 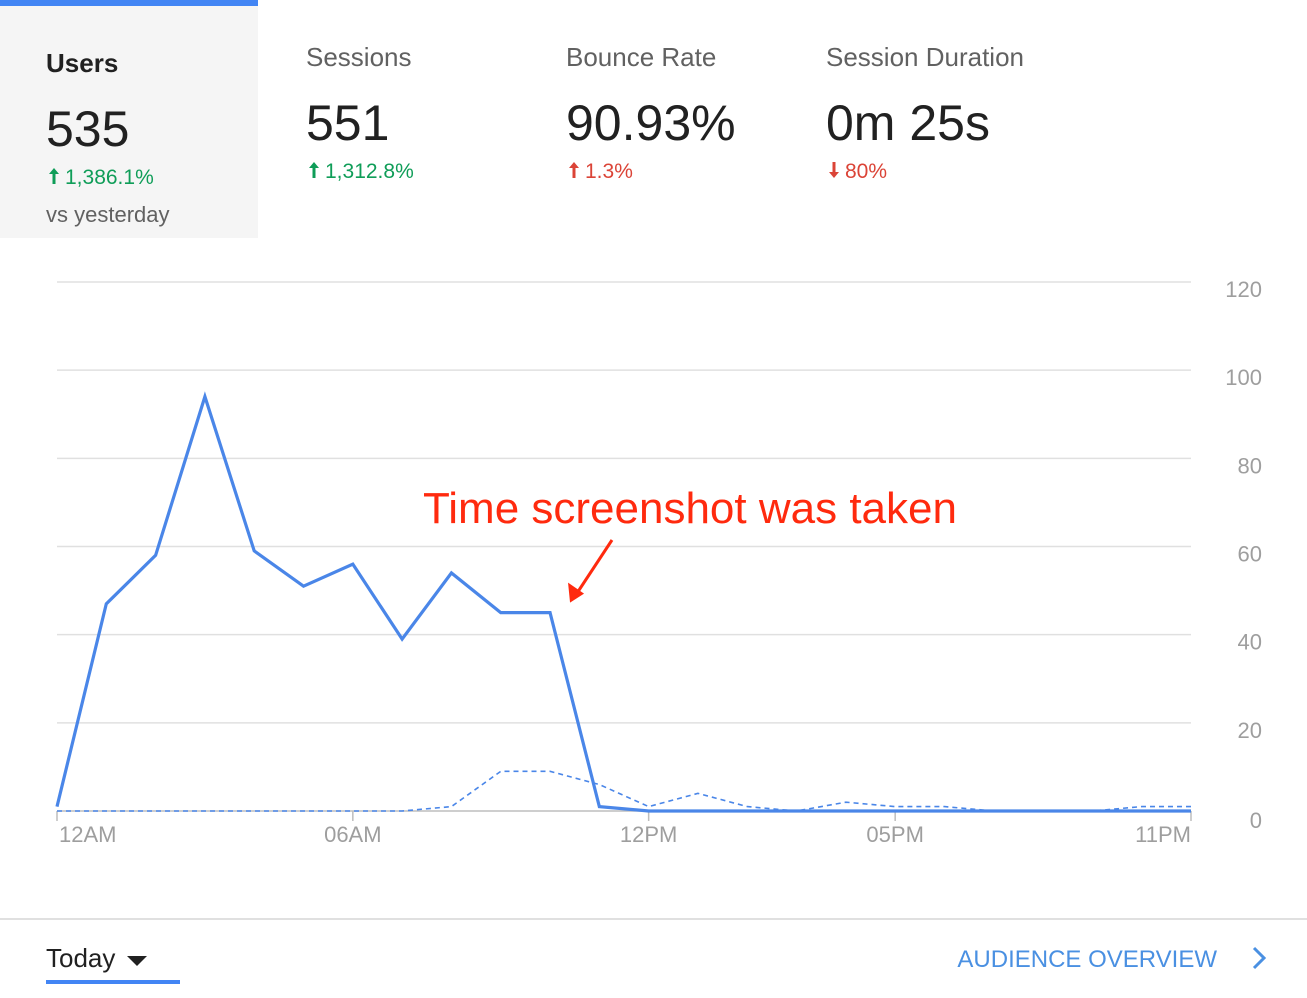 I want to click on y-tick-label: 100, so click(x=1243, y=377).